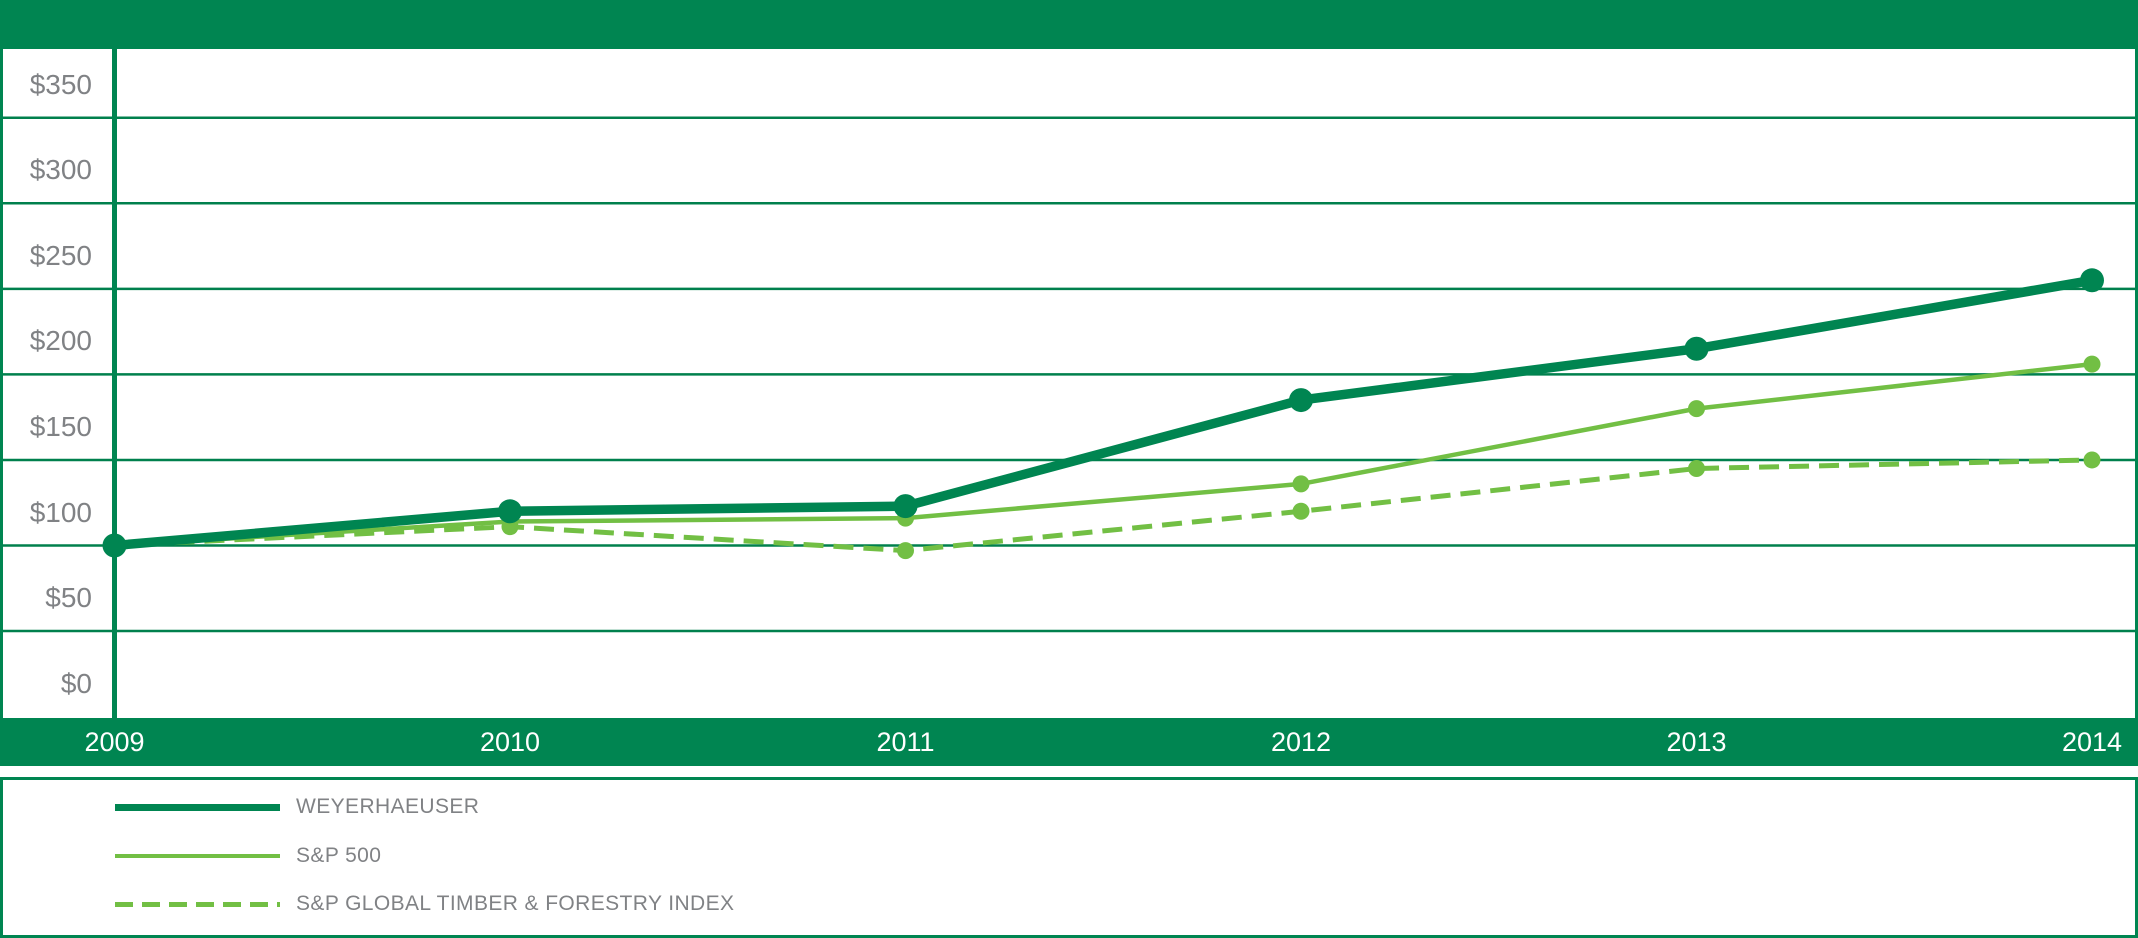 This screenshot has height=938, width=2138. I want to click on y-tick-label: $0, so click(76, 683).